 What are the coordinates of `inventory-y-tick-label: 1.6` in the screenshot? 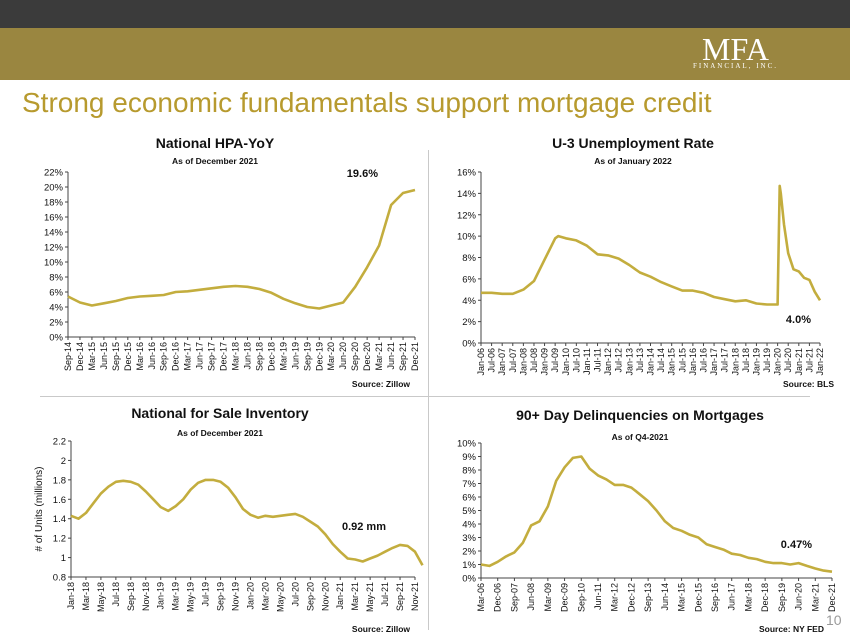 It's located at (59, 500).